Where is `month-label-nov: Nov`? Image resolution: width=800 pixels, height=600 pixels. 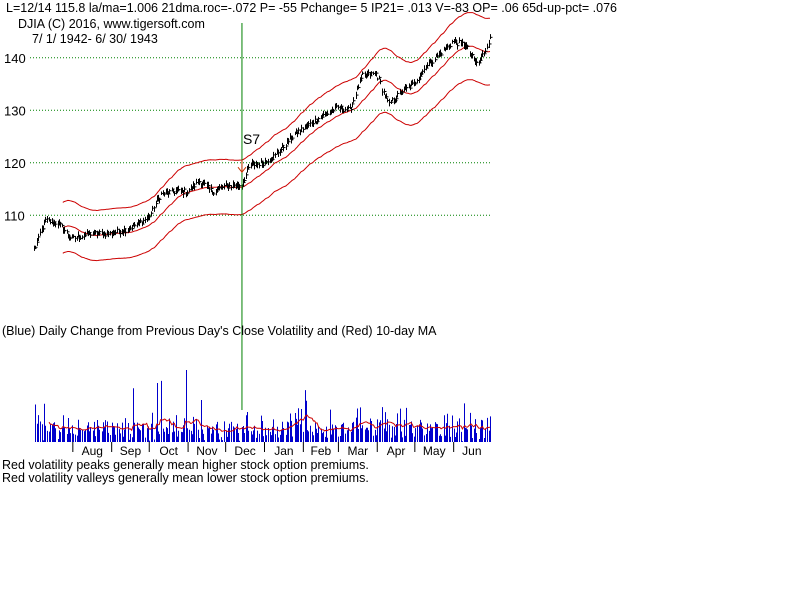 month-label-nov: Nov is located at coordinates (206, 451).